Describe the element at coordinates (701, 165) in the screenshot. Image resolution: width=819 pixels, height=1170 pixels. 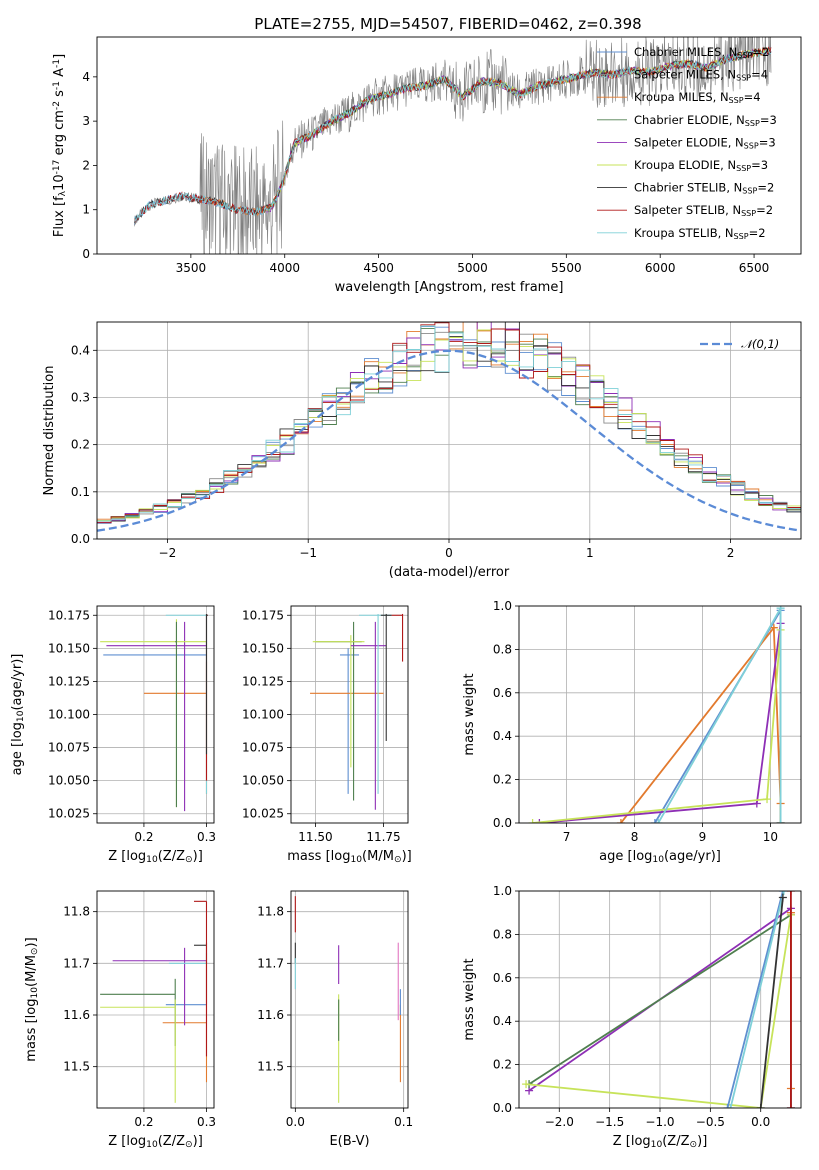
I see `legend-label: Kroupa ELODIE, NSSP=3` at that location.